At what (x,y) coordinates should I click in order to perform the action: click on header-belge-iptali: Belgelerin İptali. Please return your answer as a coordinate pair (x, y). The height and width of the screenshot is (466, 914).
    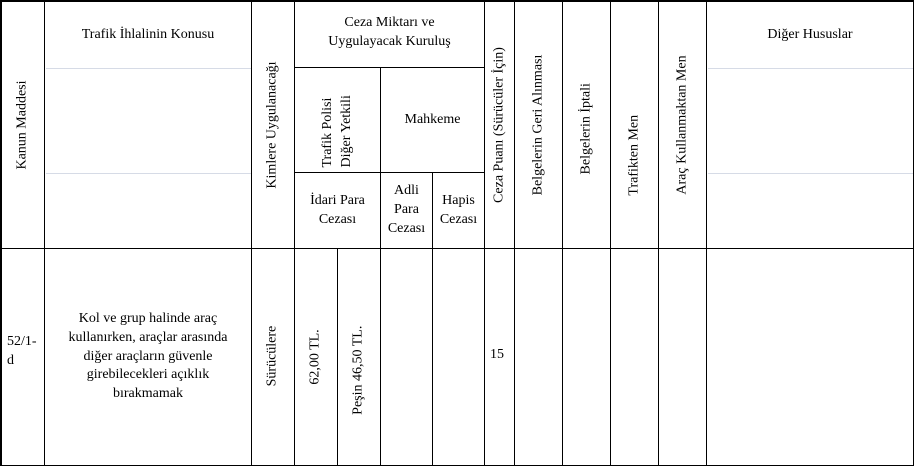
    Looking at the image, I should click on (587, 124).